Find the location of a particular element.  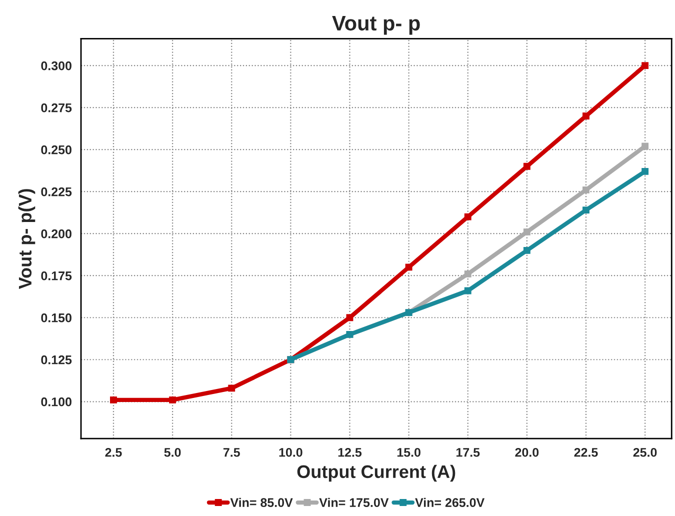

x-tick-label: 22.5 is located at coordinates (586, 452).